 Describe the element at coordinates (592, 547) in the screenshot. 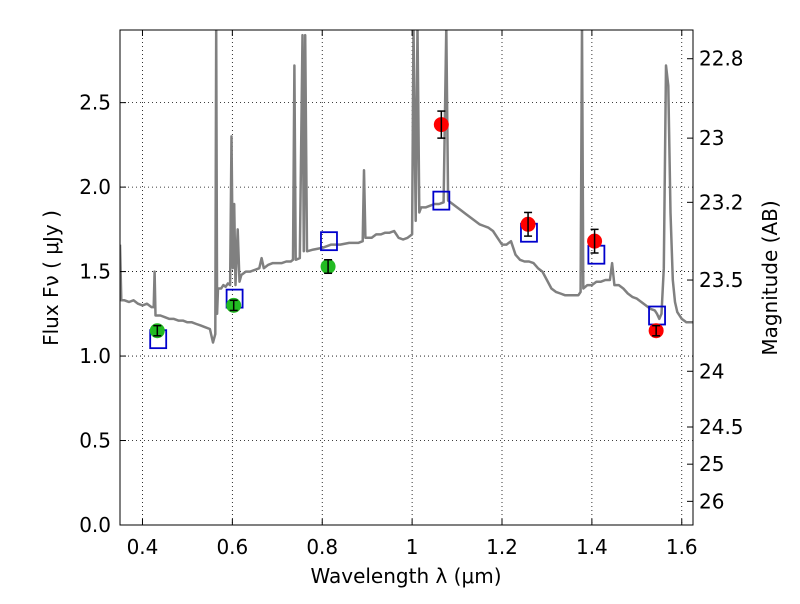

I see `x-tick-label: 1.4` at that location.